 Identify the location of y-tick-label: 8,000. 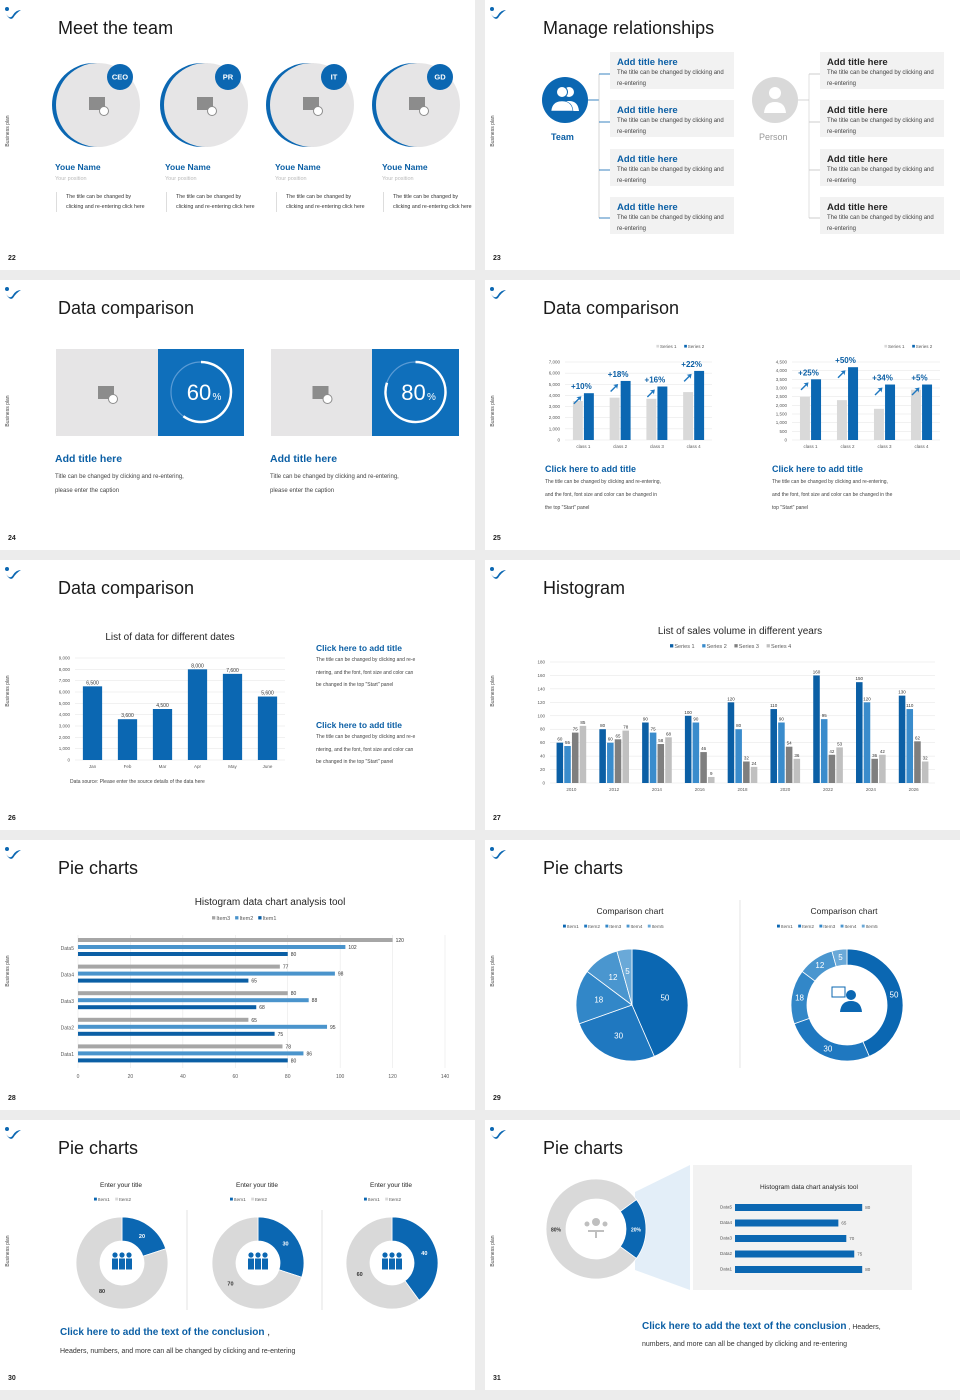
(65, 669).